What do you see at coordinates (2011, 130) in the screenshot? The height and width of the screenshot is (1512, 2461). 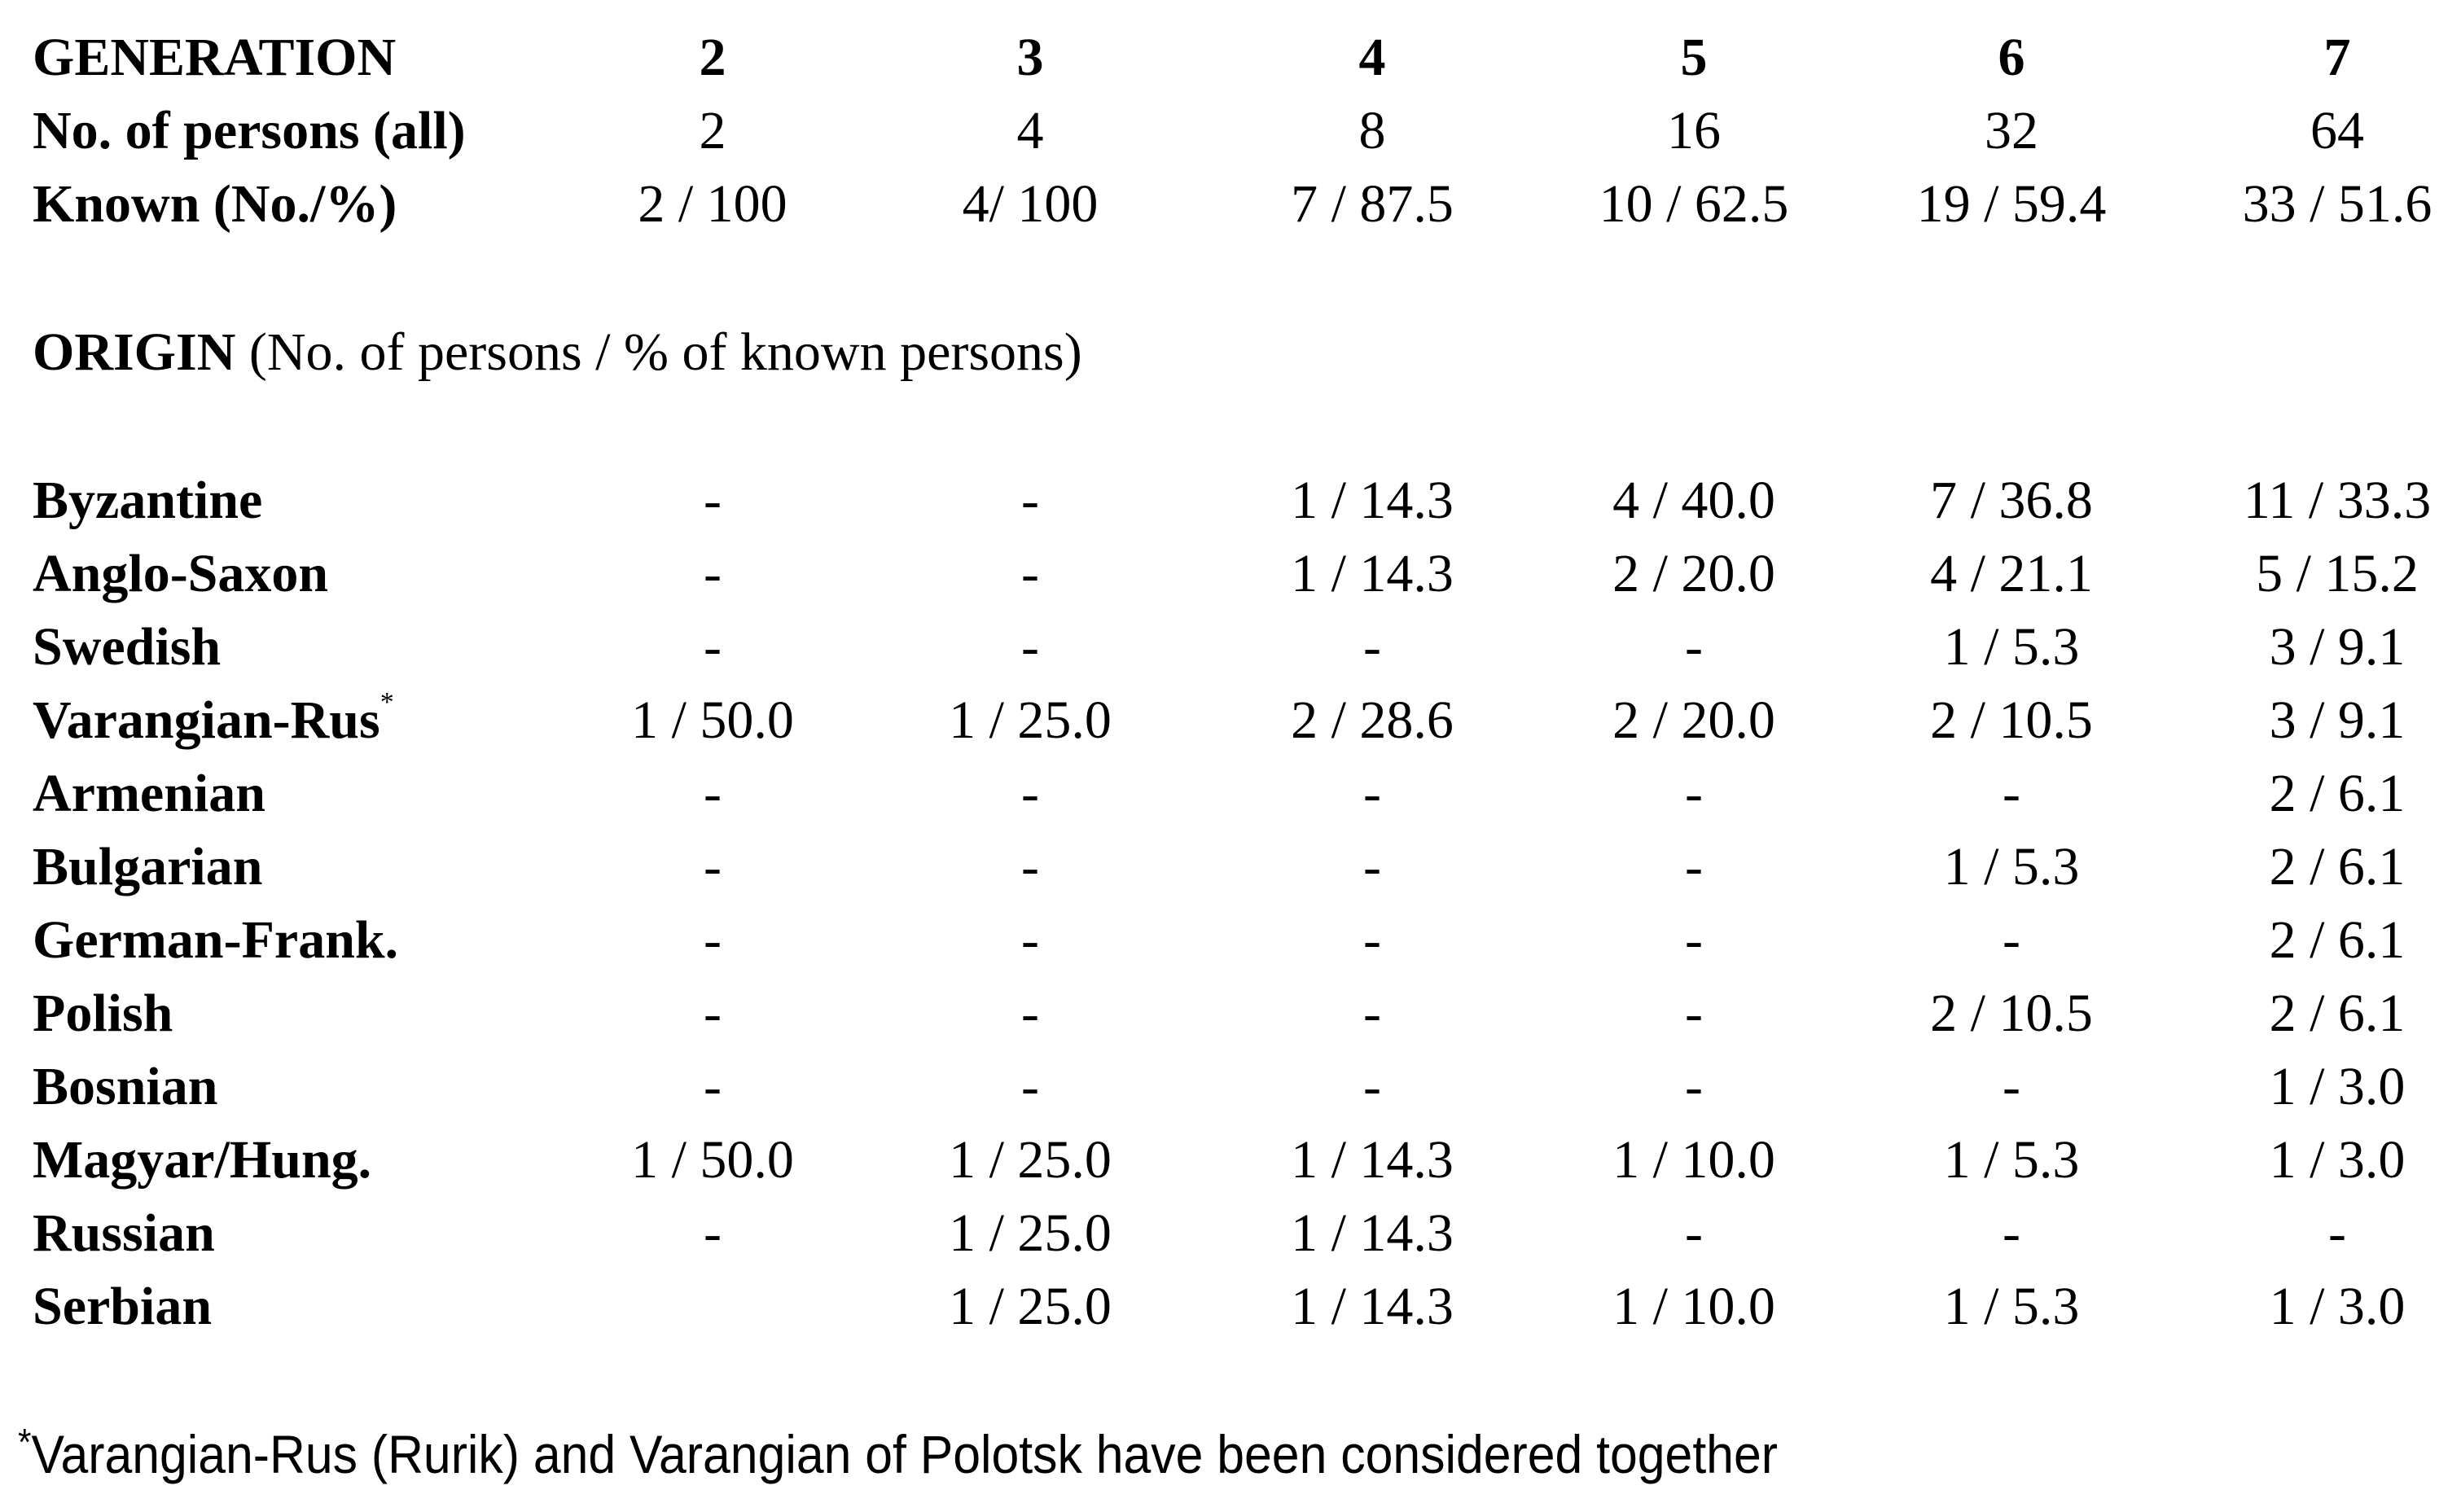 I see `persons-gen-6: 32` at bounding box center [2011, 130].